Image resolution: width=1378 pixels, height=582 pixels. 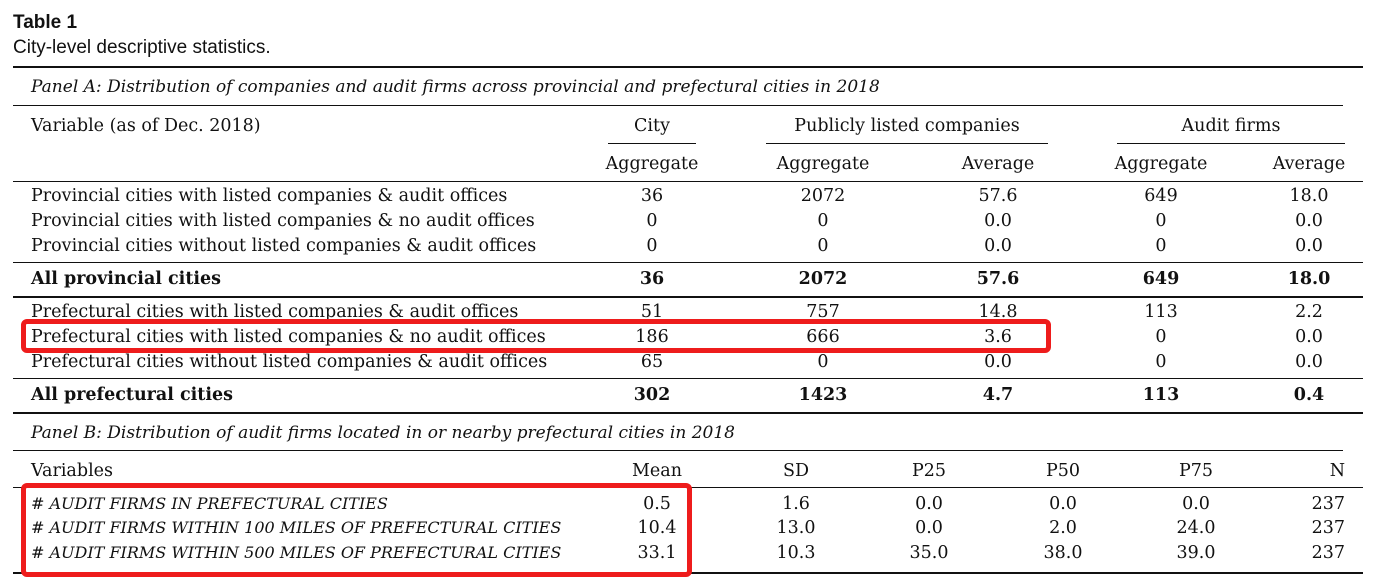 What do you see at coordinates (209, 503) in the screenshot?
I see `table-row-label: # AUDIT FIRMS IN PREFECTURAL CITIES` at bounding box center [209, 503].